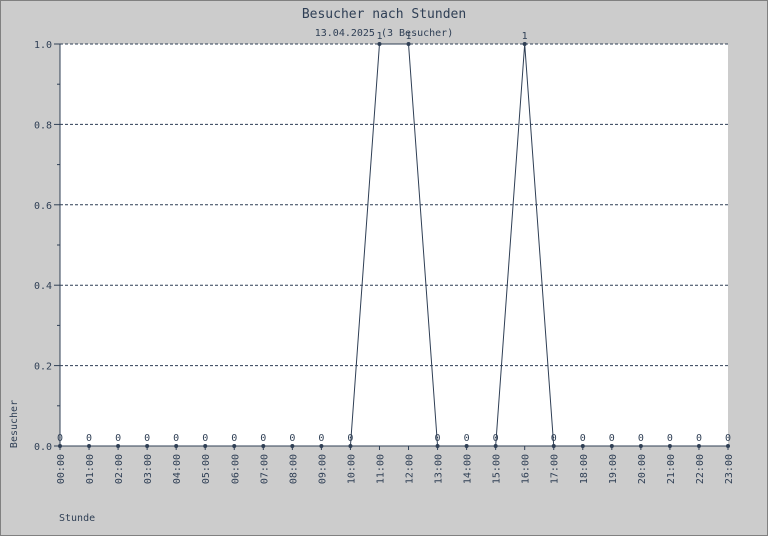  What do you see at coordinates (613, 469) in the screenshot?
I see `x-tick-label: 19:00` at bounding box center [613, 469].